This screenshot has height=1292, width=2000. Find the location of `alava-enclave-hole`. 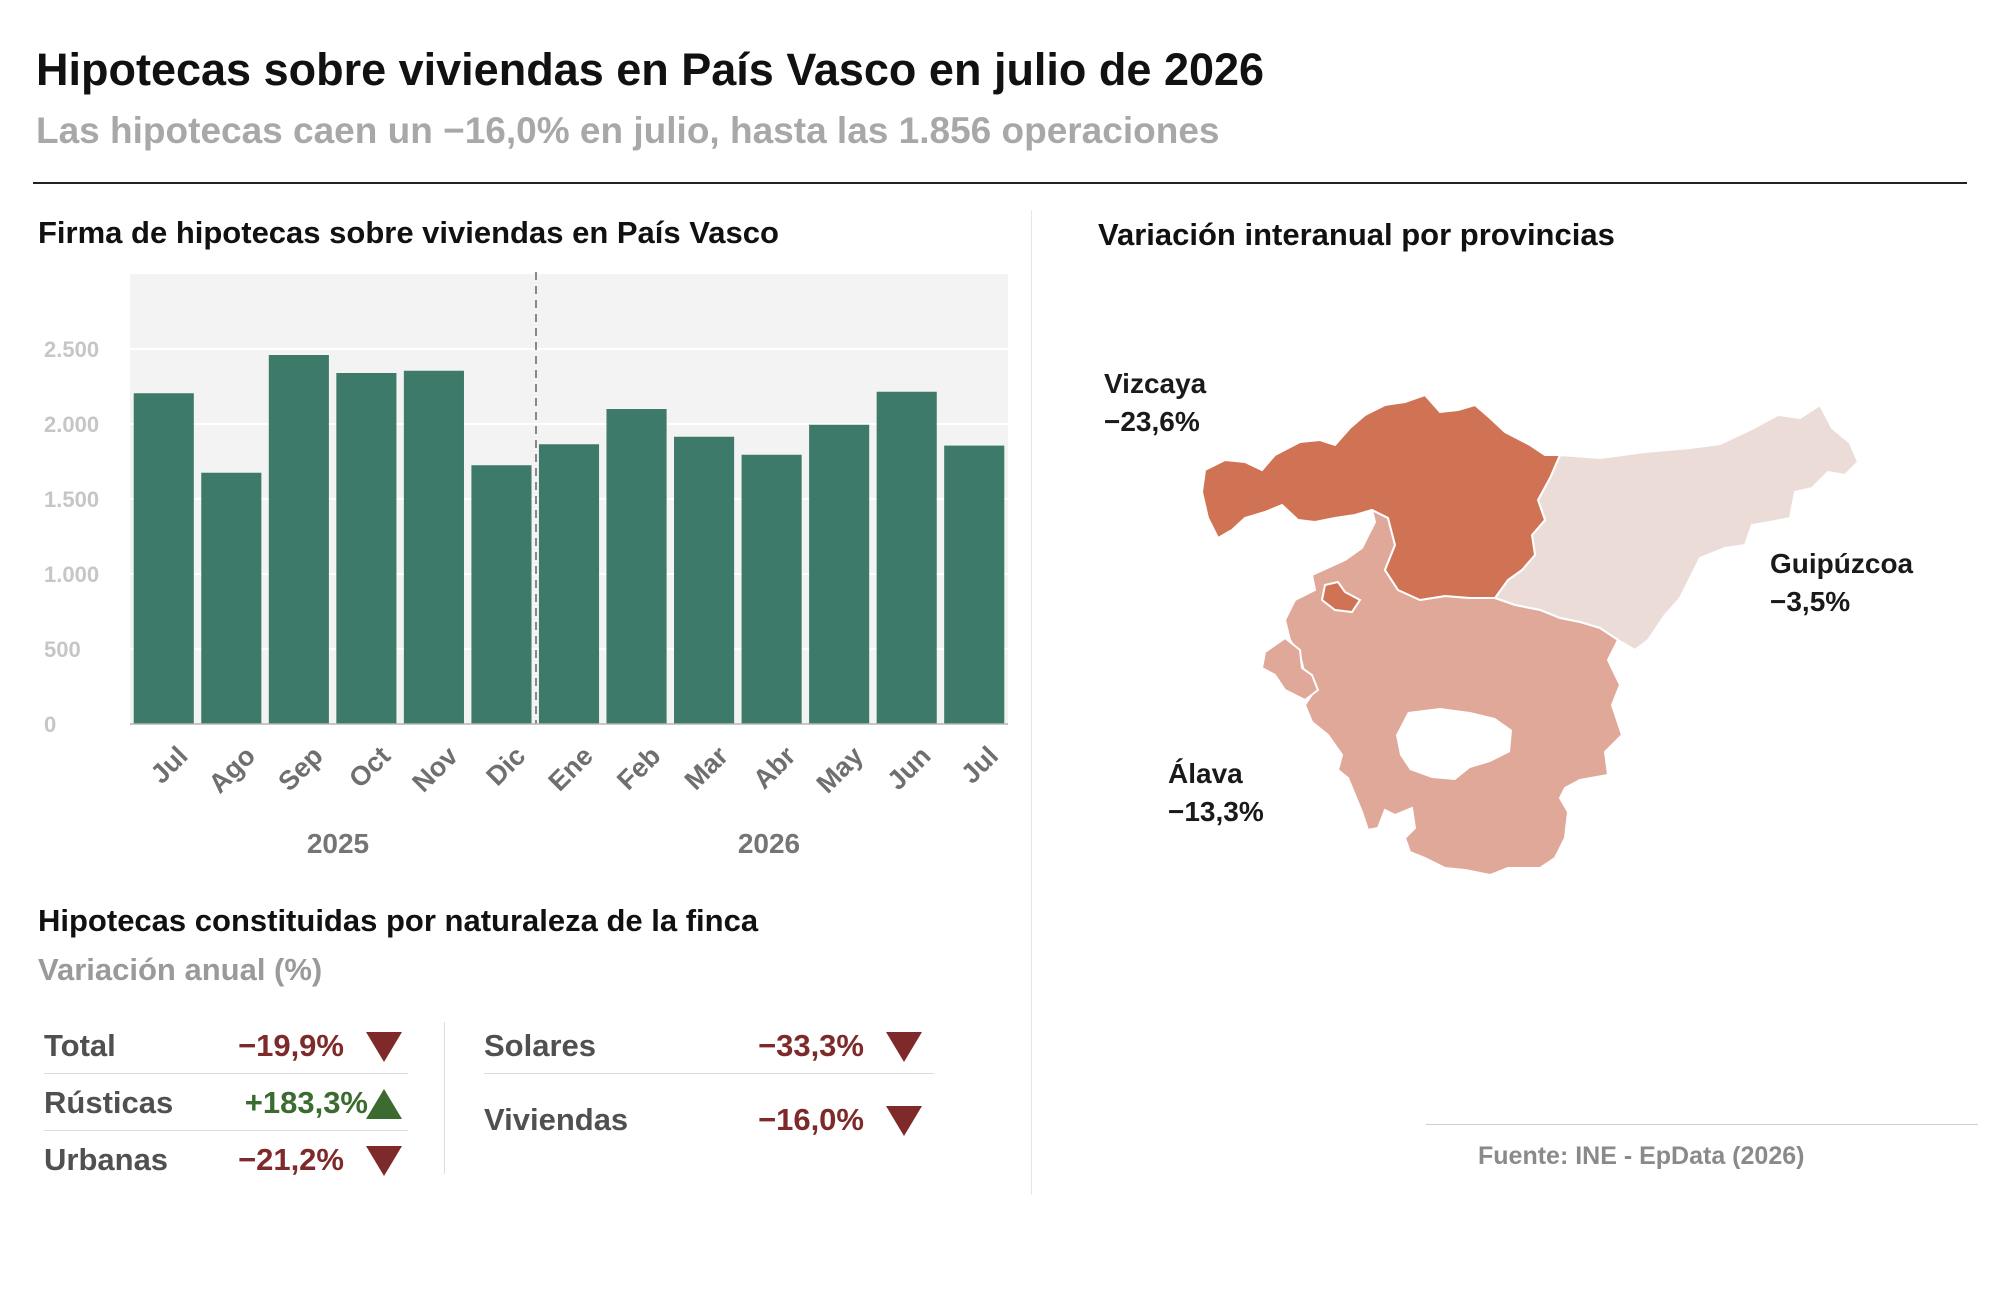

alava-enclave-hole is located at coordinates (1454, 744).